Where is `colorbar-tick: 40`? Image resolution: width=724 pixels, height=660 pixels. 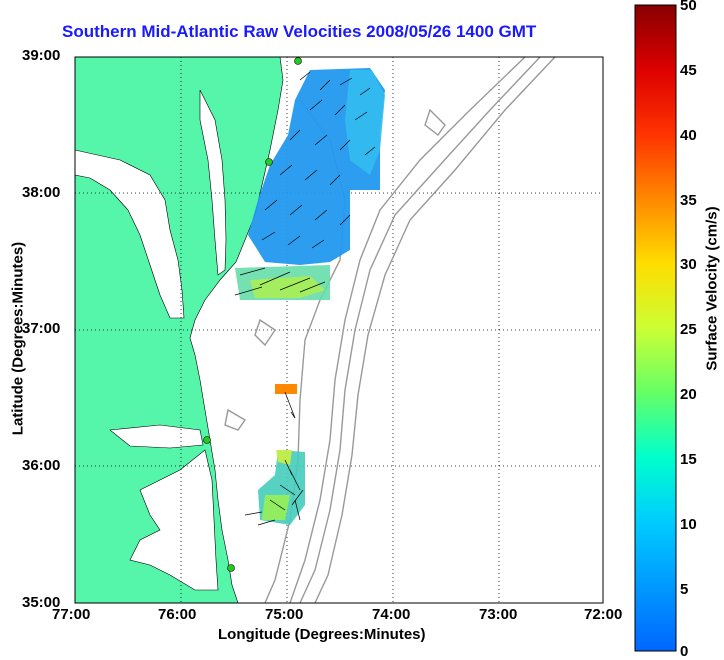 colorbar-tick: 40 is located at coordinates (688, 135).